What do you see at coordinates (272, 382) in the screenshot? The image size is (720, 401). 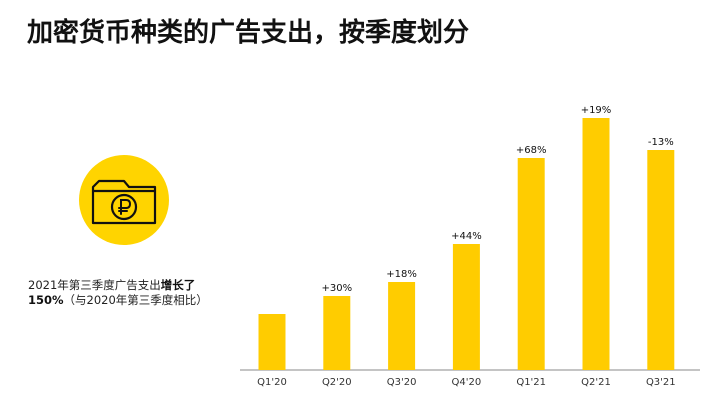 I see `x-tick-label: Q1'20` at bounding box center [272, 382].